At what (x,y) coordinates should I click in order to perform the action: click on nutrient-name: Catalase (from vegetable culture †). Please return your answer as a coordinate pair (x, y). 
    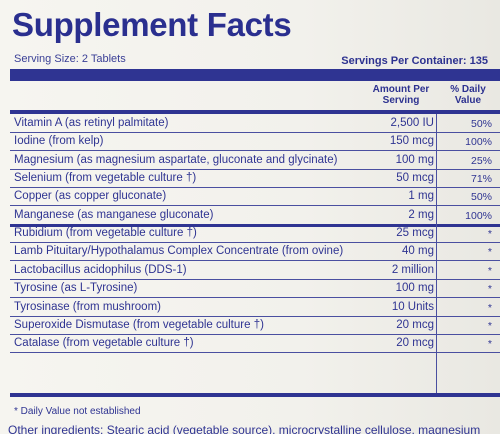
    Looking at the image, I should click on (104, 343).